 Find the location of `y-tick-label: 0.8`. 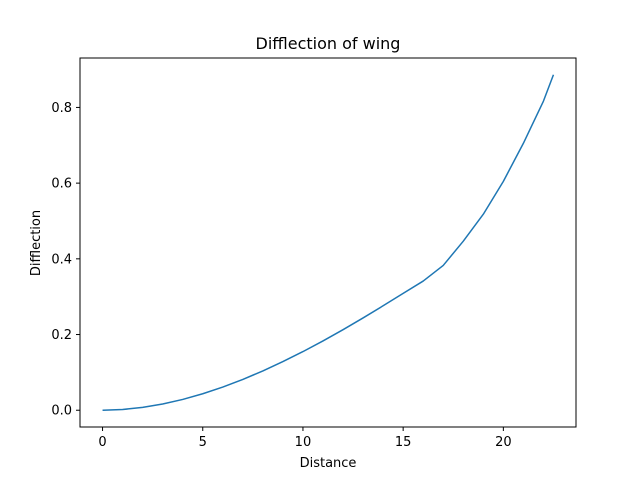

y-tick-label: 0.8 is located at coordinates (61, 108).